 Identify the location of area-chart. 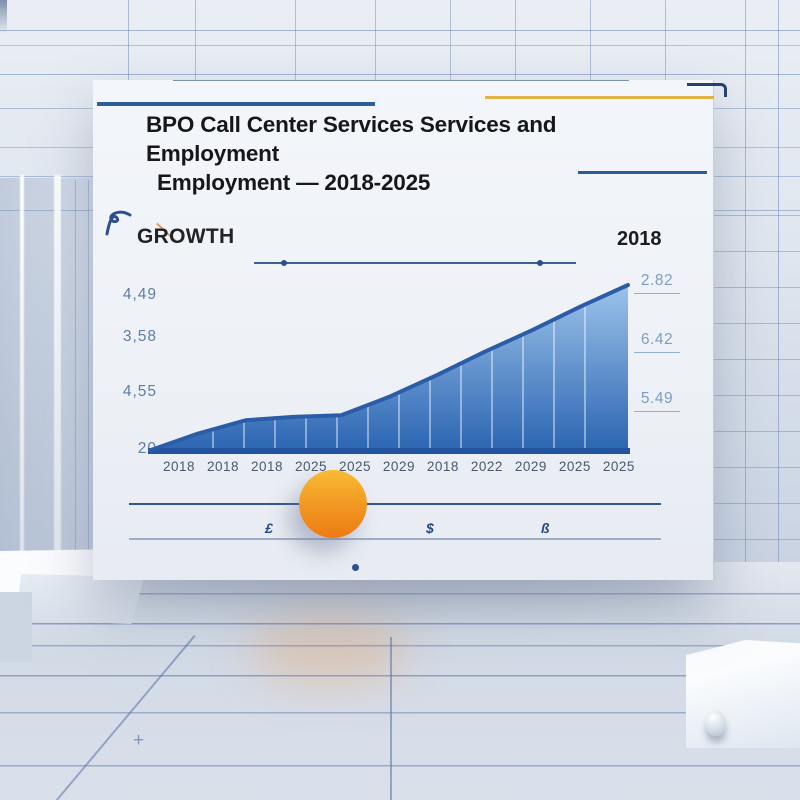
(389, 368).